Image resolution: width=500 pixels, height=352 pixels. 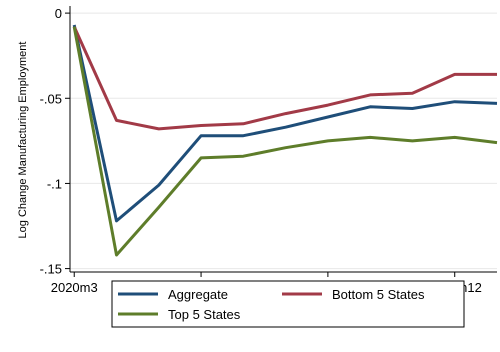 What do you see at coordinates (58, 13) in the screenshot?
I see `y-tick-label: 0` at bounding box center [58, 13].